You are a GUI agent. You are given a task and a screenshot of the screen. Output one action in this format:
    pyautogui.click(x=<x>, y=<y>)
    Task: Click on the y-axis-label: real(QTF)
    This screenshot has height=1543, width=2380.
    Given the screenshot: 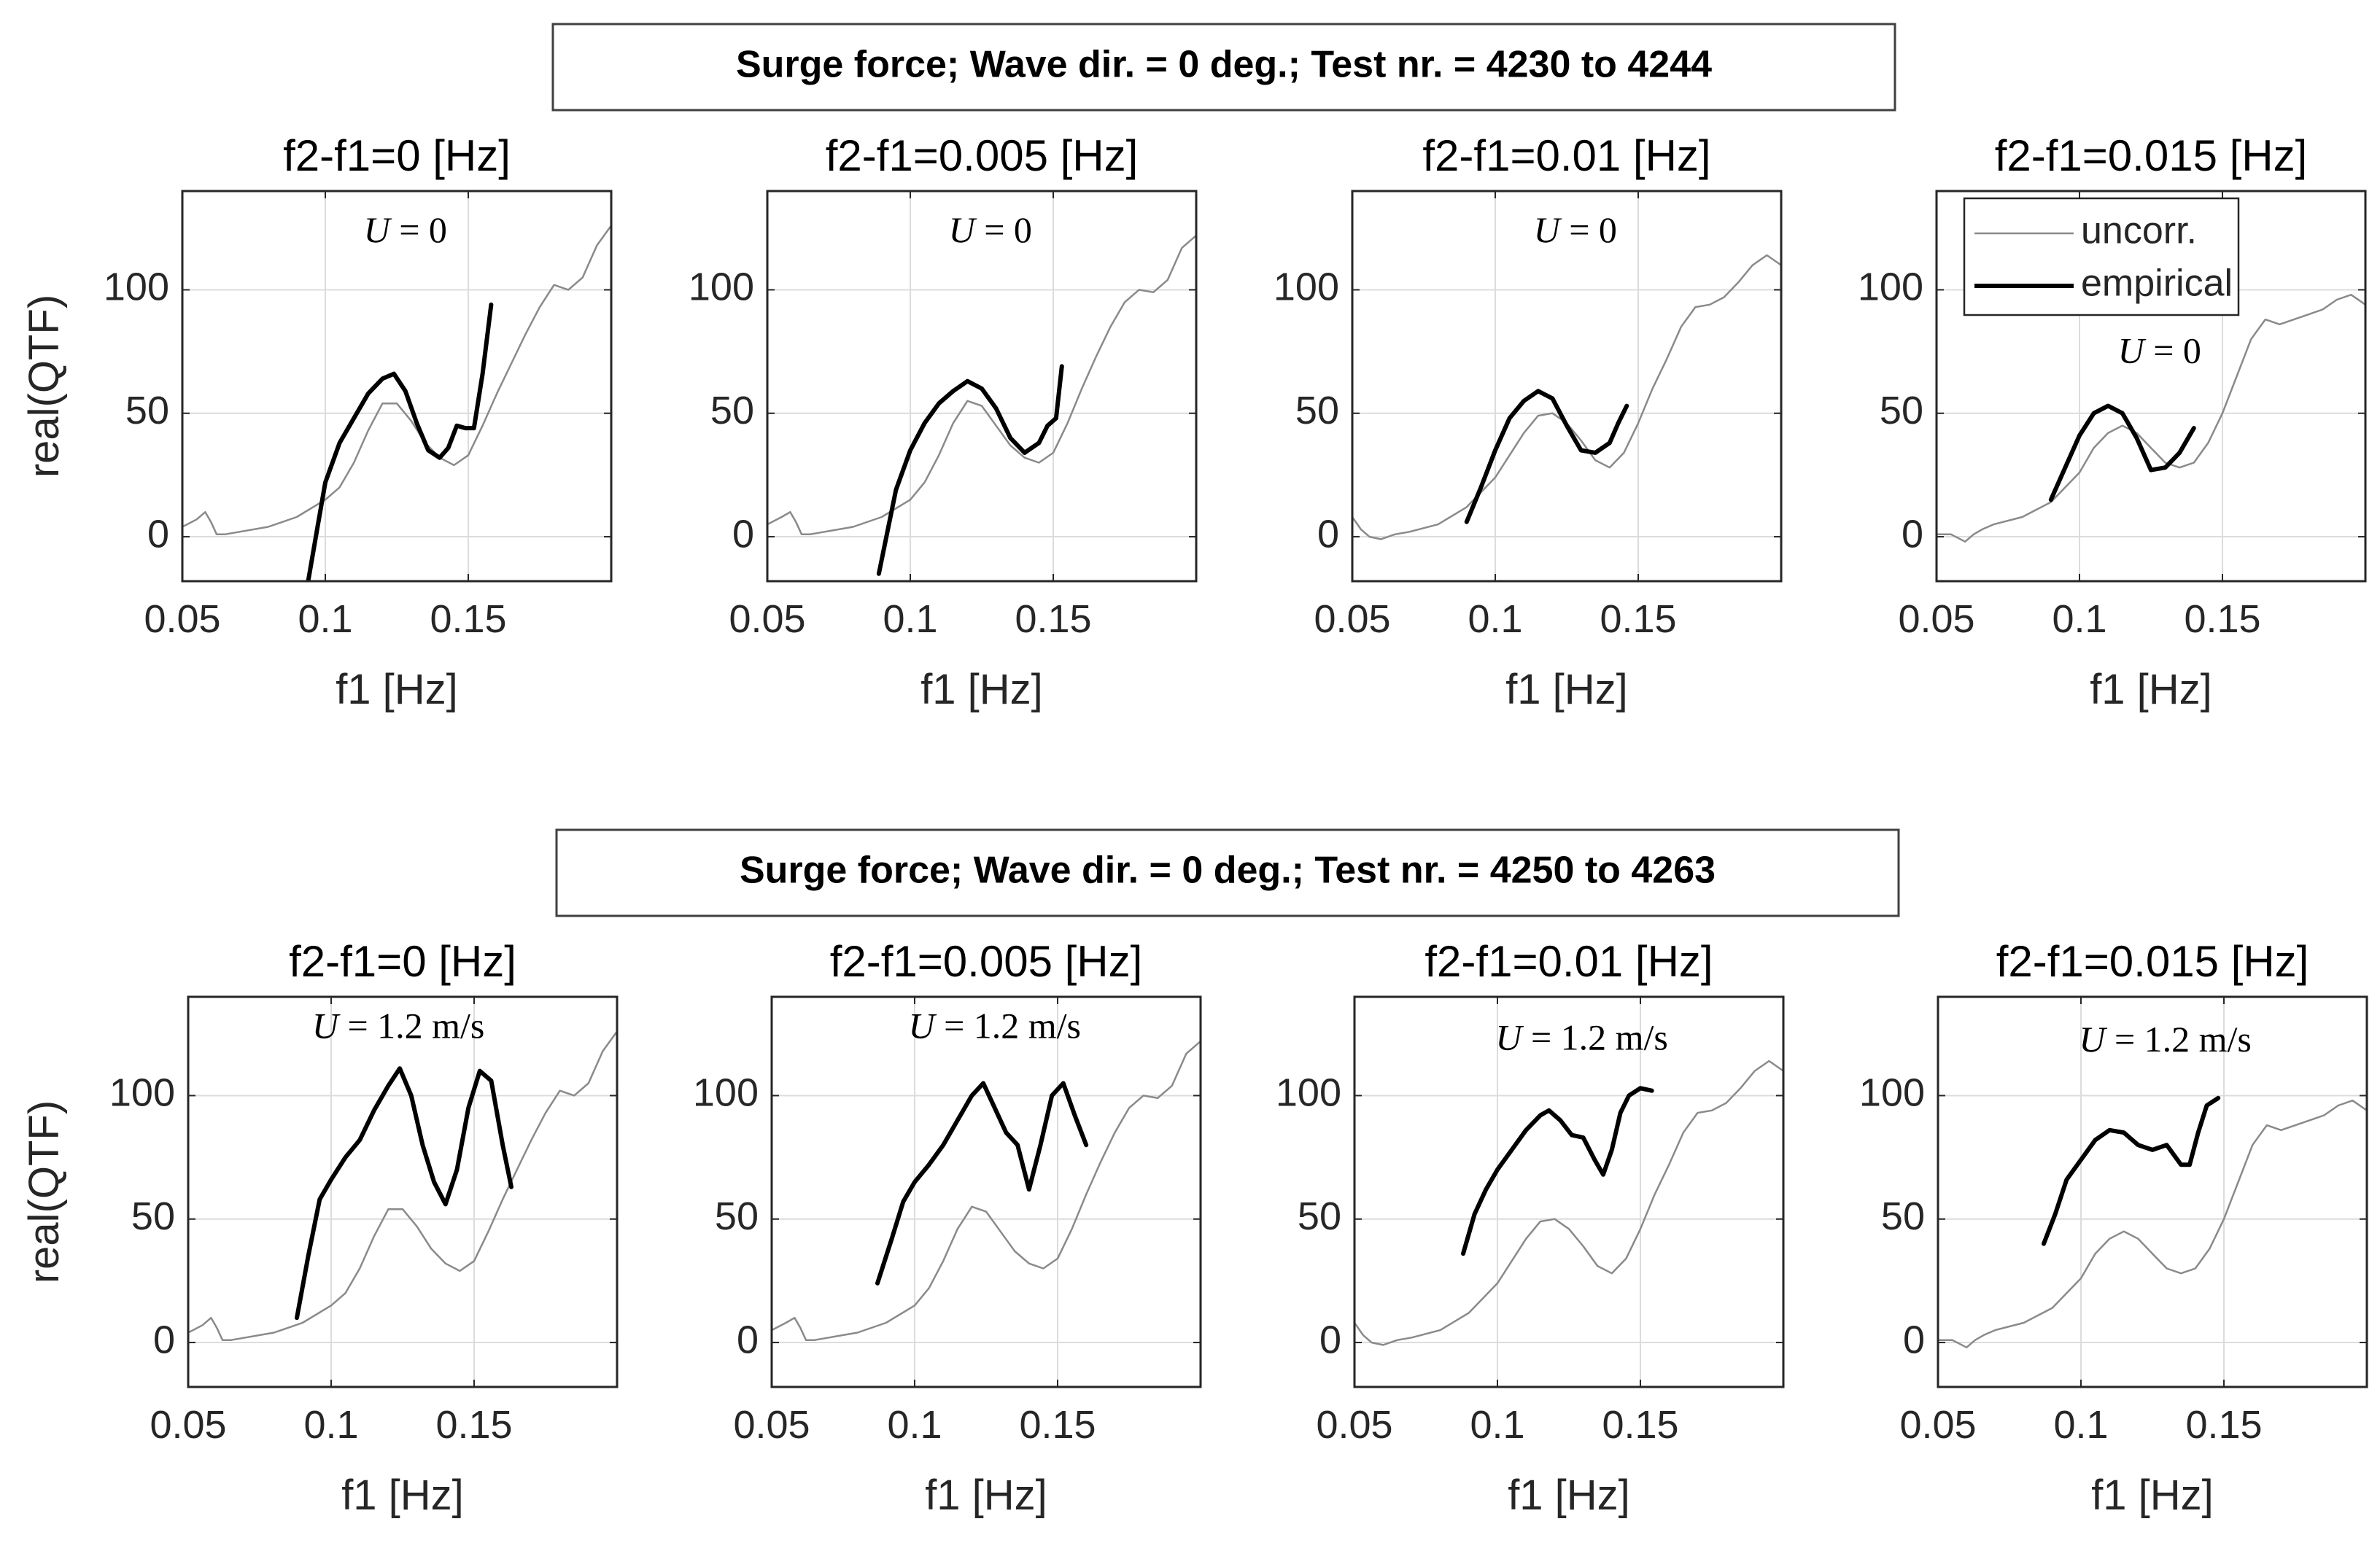 What is the action you would take?
    pyautogui.click(x=44, y=387)
    